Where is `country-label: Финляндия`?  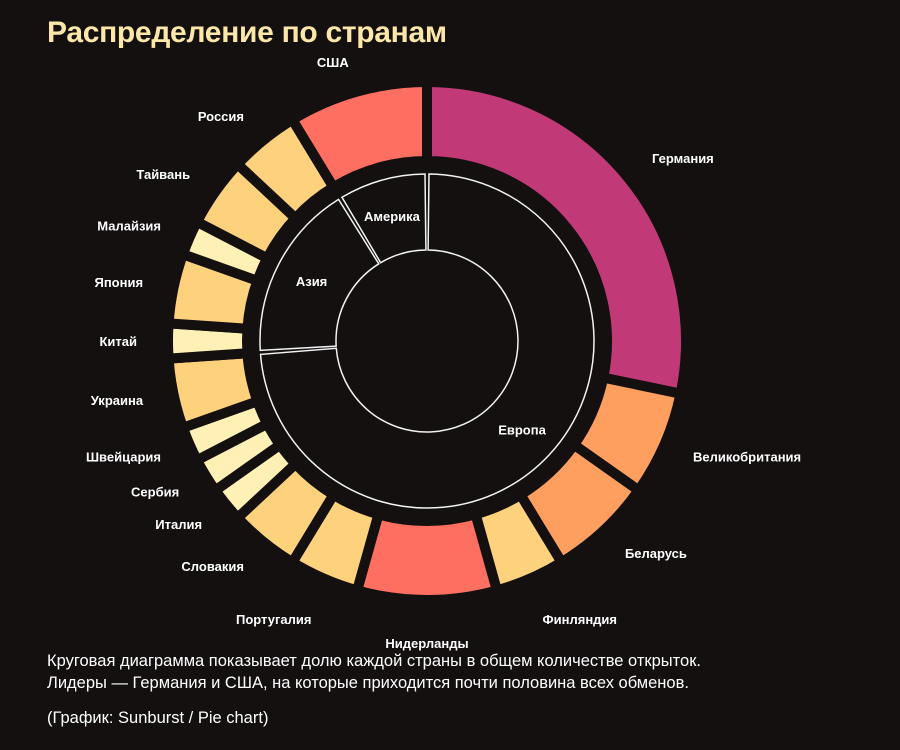 country-label: Финляндия is located at coordinates (580, 619).